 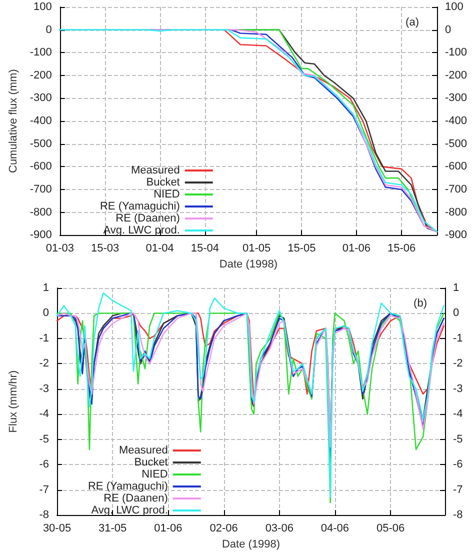 I want to click on y2-tick-label: -5, so click(x=458, y=439).